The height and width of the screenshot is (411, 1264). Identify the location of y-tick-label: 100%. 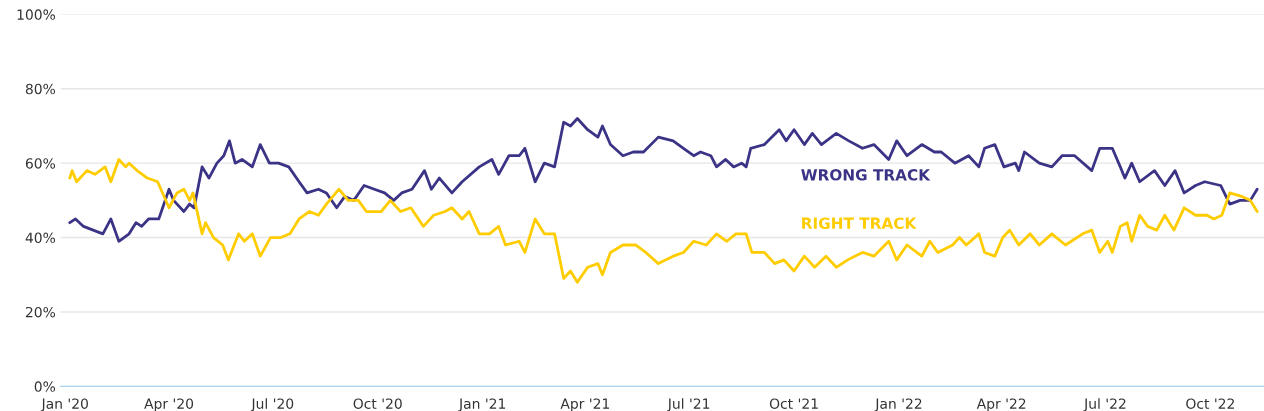
(36, 14).